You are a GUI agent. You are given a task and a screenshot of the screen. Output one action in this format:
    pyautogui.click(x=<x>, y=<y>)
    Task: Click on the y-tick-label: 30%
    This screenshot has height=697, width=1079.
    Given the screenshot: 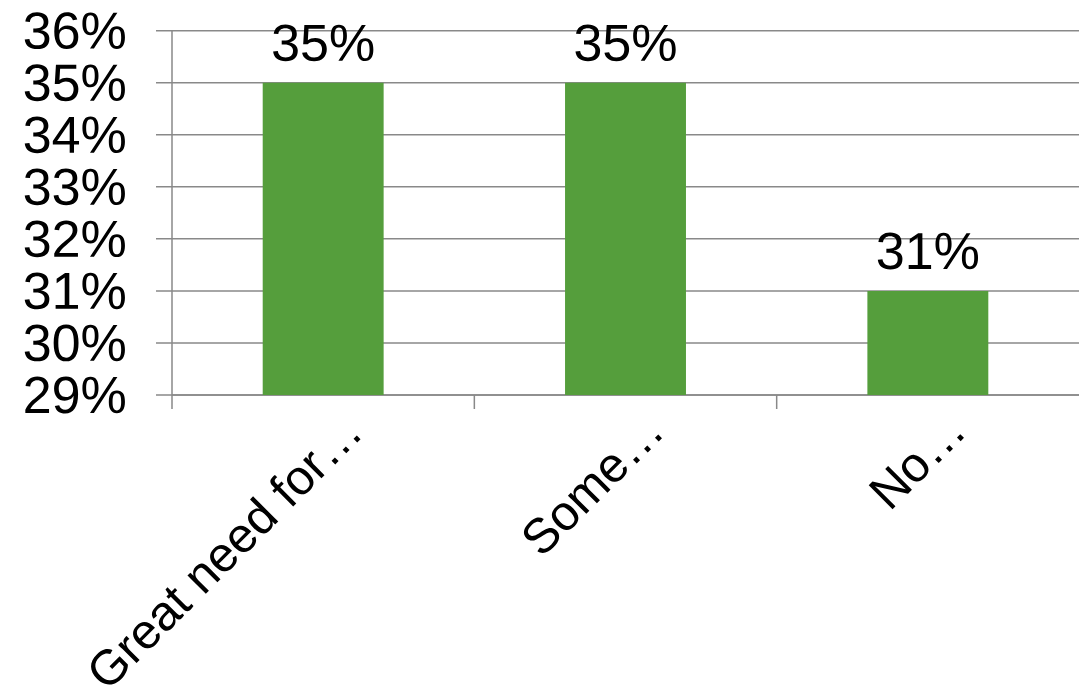 What is the action you would take?
    pyautogui.click(x=74, y=343)
    